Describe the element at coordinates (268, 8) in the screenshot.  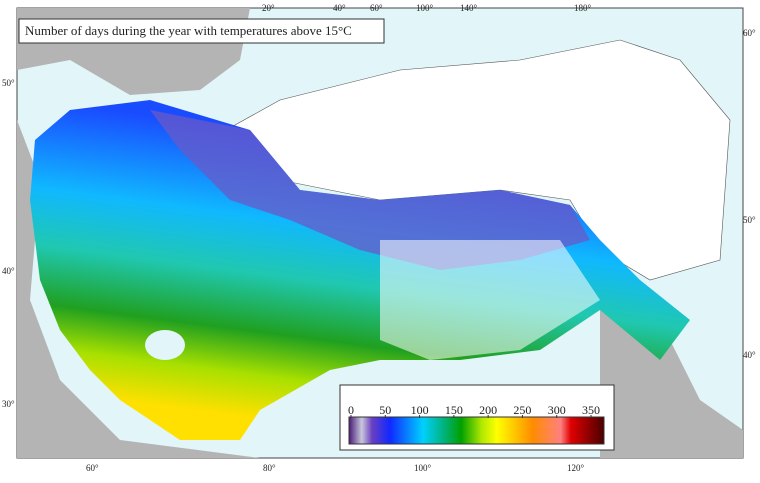
I see `lon-label: 20°` at that location.